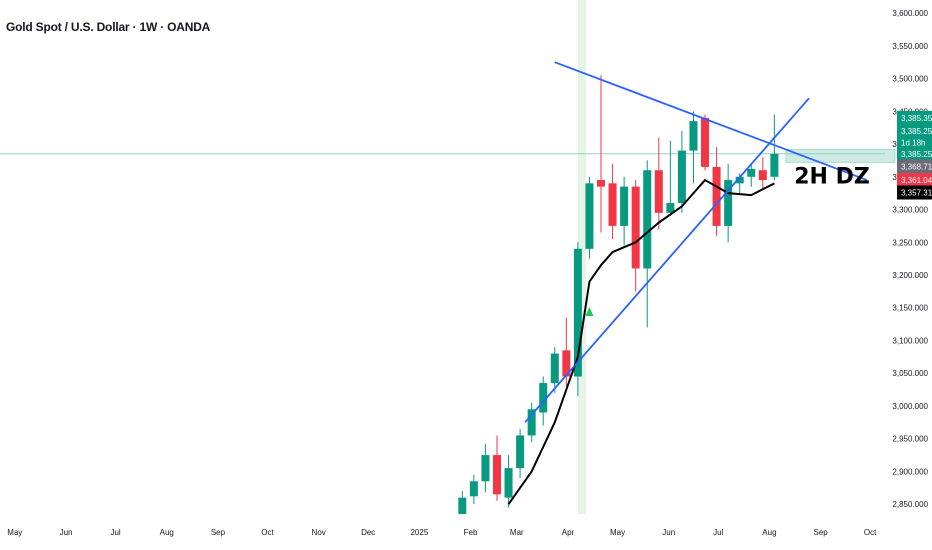  What do you see at coordinates (711, 121) in the screenshot?
I see `falling-trendline` at bounding box center [711, 121].